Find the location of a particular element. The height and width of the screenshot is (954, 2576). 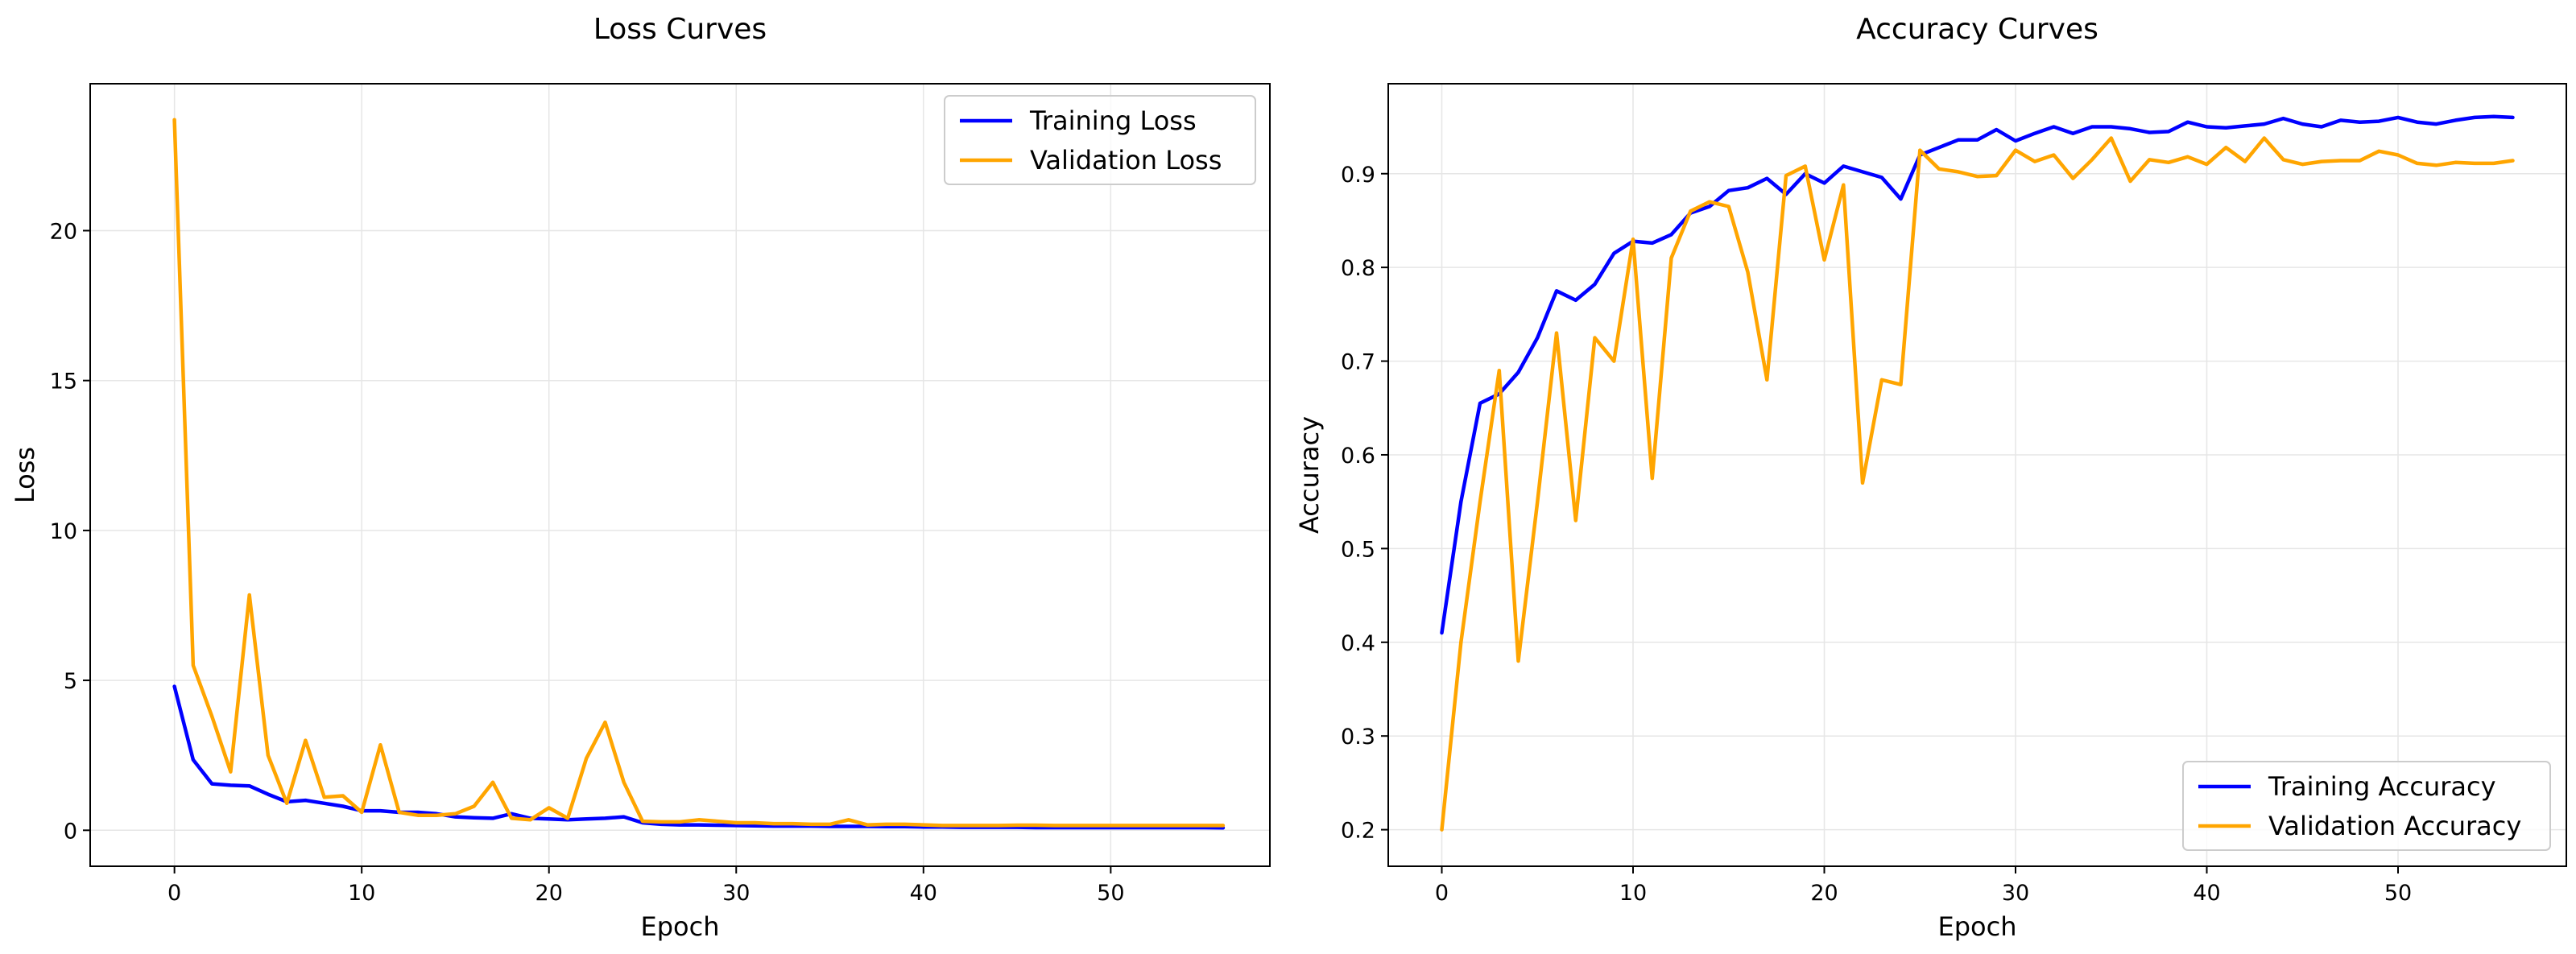

y-tick-label: 0 is located at coordinates (70, 831).